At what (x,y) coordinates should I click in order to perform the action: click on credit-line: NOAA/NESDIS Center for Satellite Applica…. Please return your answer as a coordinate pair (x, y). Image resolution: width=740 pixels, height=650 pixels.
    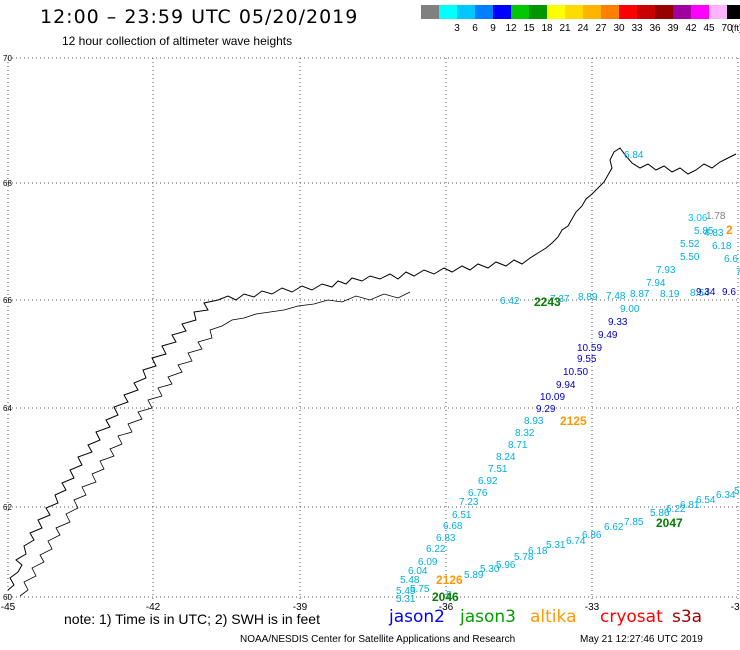
    Looking at the image, I should click on (378, 639).